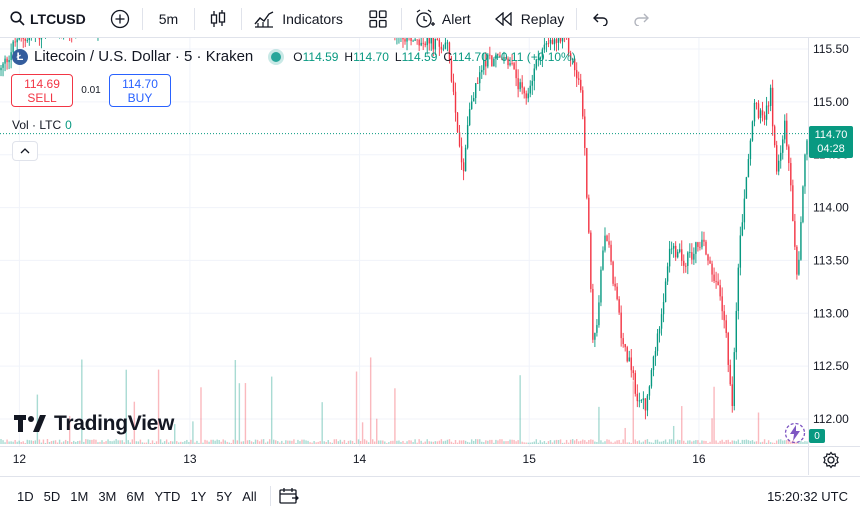 The height and width of the screenshot is (515, 860). What do you see at coordinates (530, 19) in the screenshot?
I see `replay-button: Replay` at bounding box center [530, 19].